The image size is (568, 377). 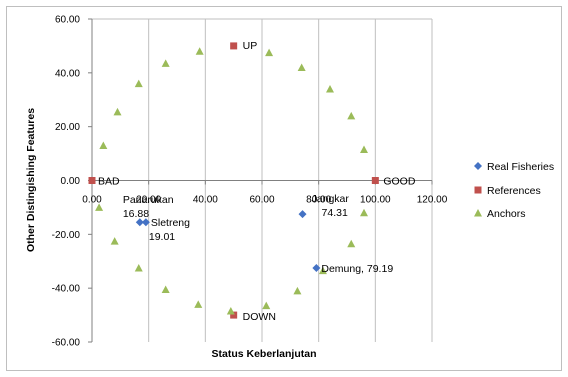 I want to click on point-label: Panarukan, so click(x=148, y=200).